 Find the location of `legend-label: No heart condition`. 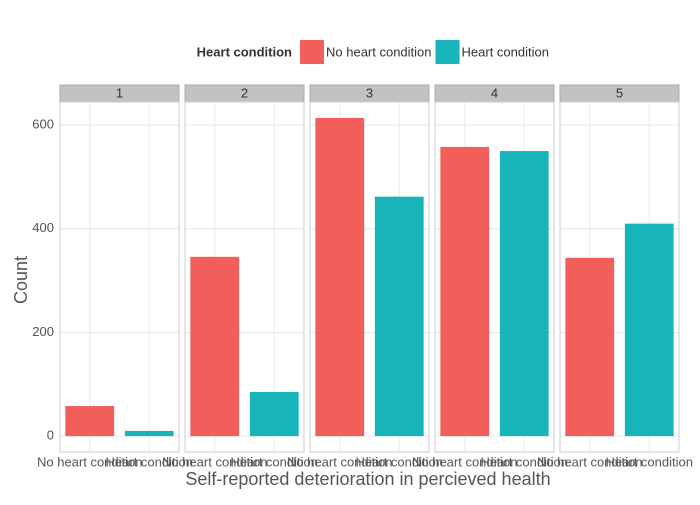

legend-label: No heart condition is located at coordinates (379, 51).